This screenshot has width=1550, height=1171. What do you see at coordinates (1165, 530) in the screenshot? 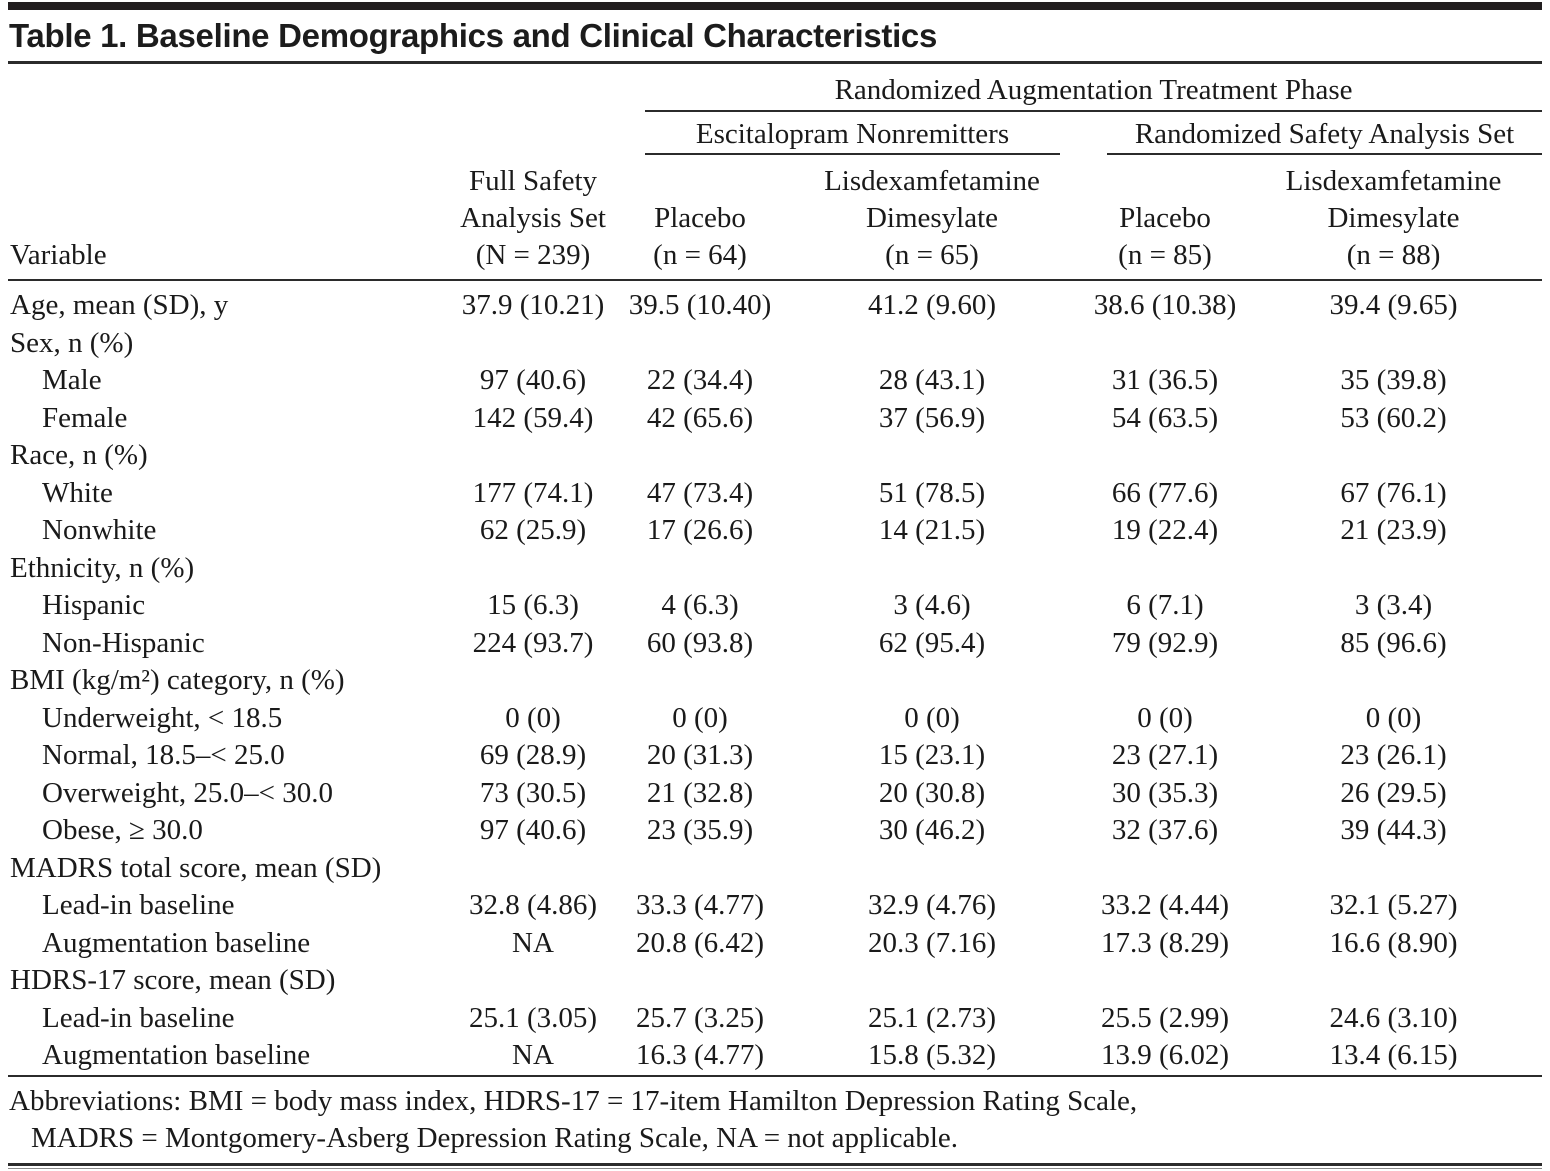
I see `cell-value: 19 (22.4)` at bounding box center [1165, 530].